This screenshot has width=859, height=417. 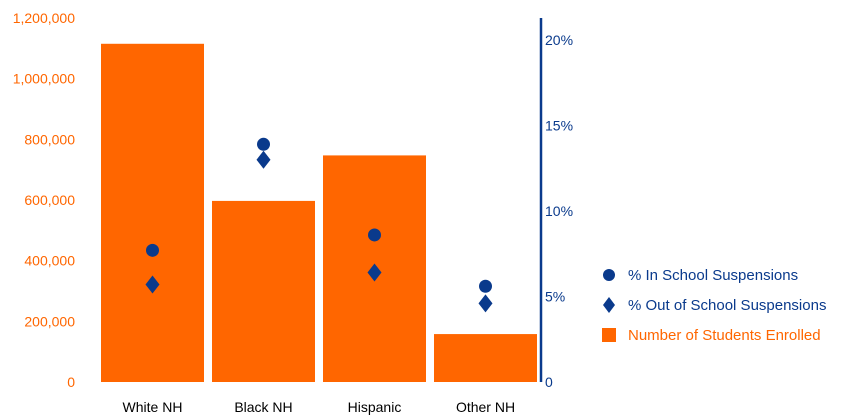 What do you see at coordinates (49, 261) in the screenshot?
I see `left-tick-label: 400,000` at bounding box center [49, 261].